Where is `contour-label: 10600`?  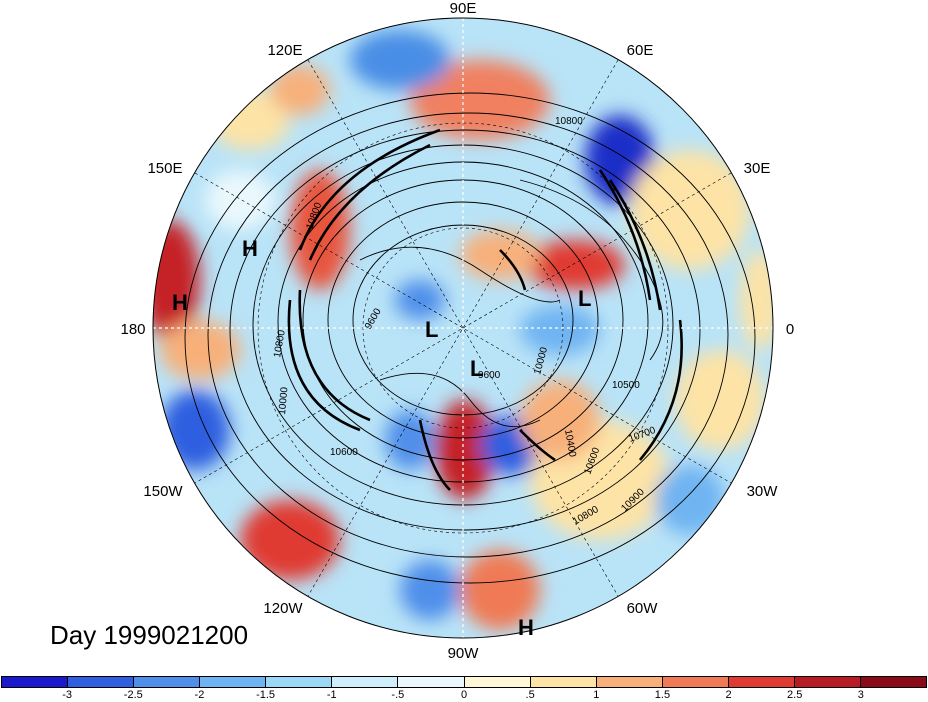
contour-label: 10600 is located at coordinates (344, 452).